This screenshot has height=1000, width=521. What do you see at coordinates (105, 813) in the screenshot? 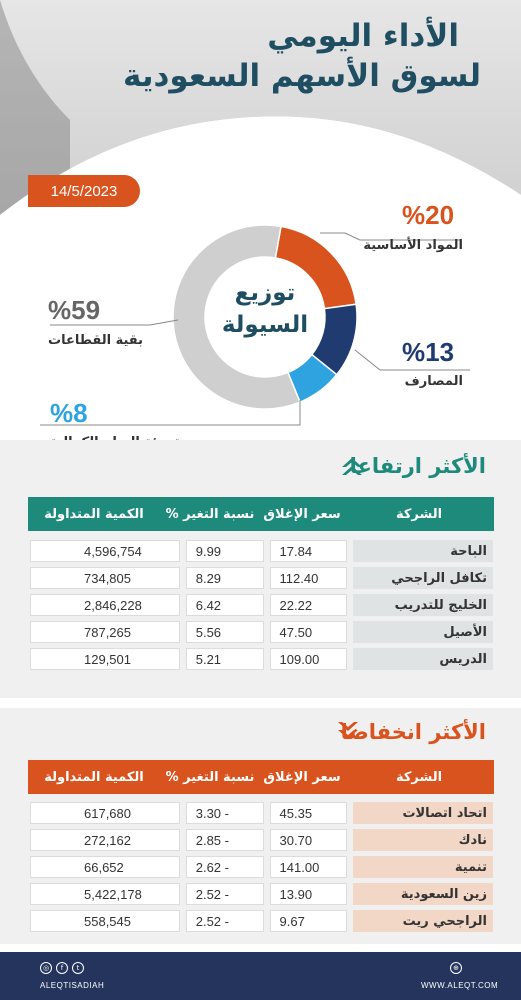
I see `volume: 617,680` at bounding box center [105, 813].